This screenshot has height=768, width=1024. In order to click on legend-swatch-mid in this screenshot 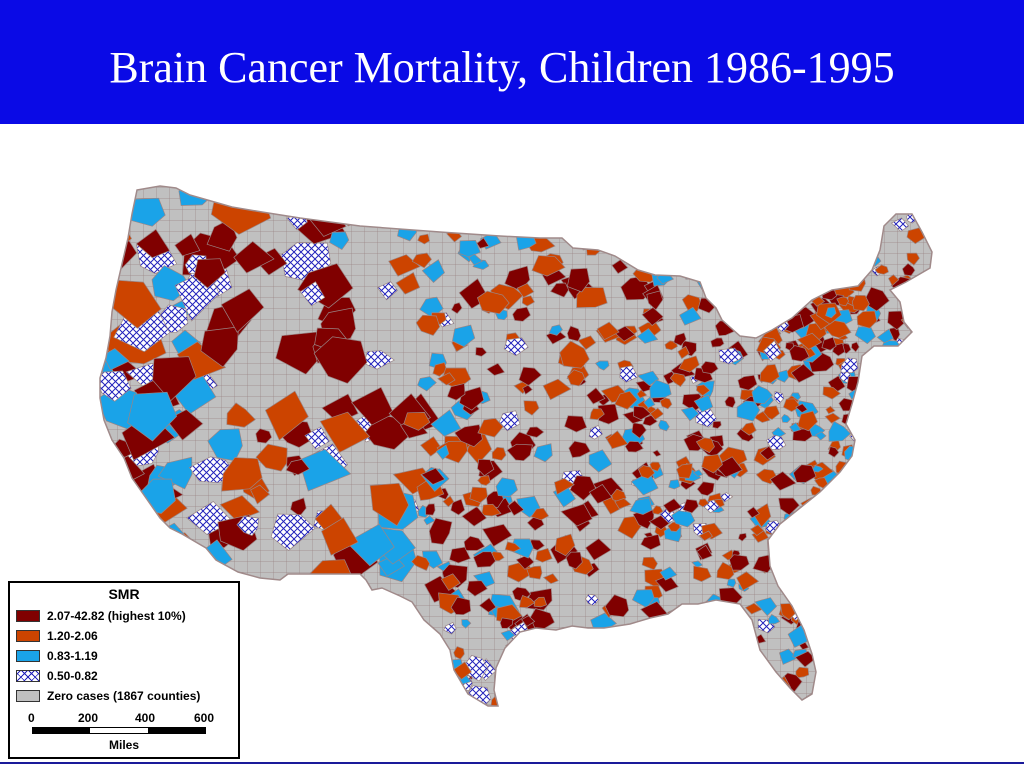, I will do `click(28, 656)`.